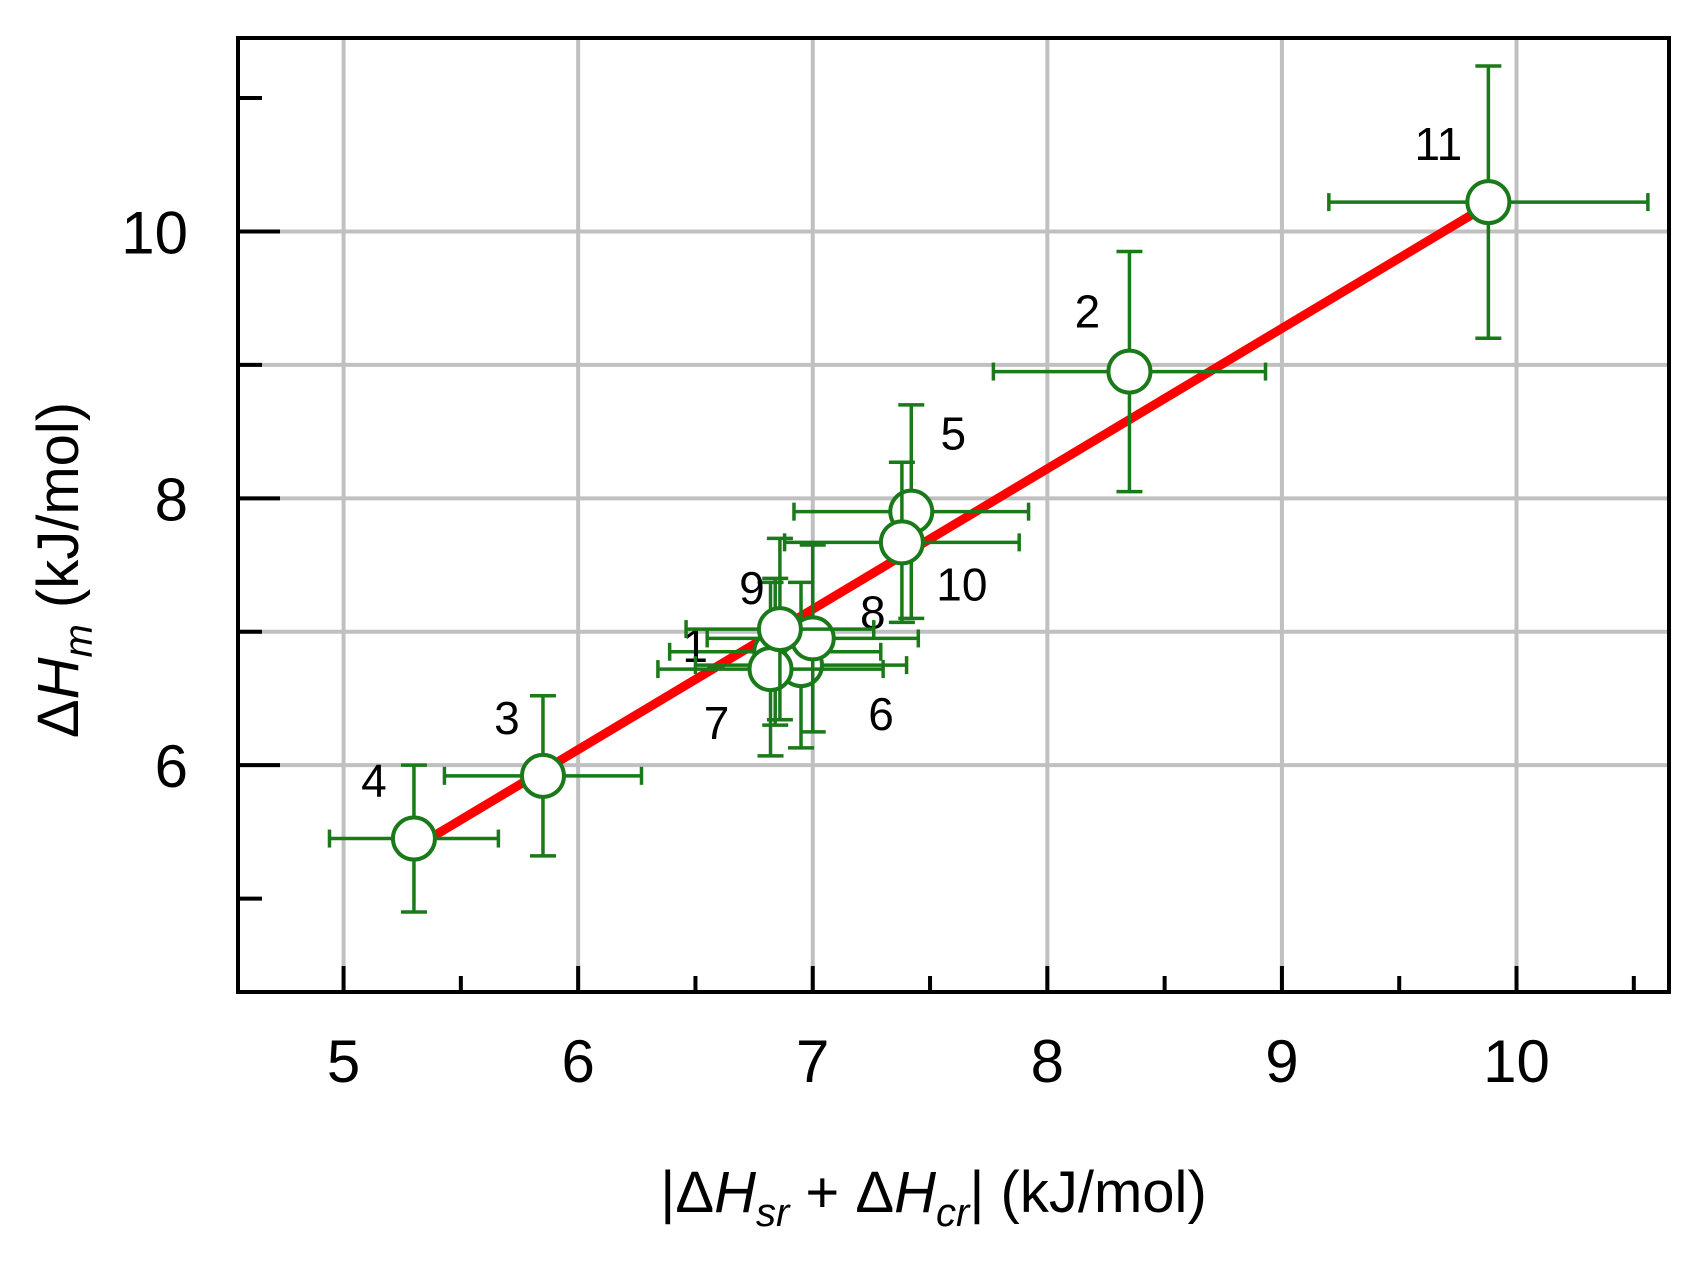 This screenshot has height=1261, width=1691. Describe the element at coordinates (58, 513) in the screenshot. I see `y-title-unit: (kJ/mol)` at that location.